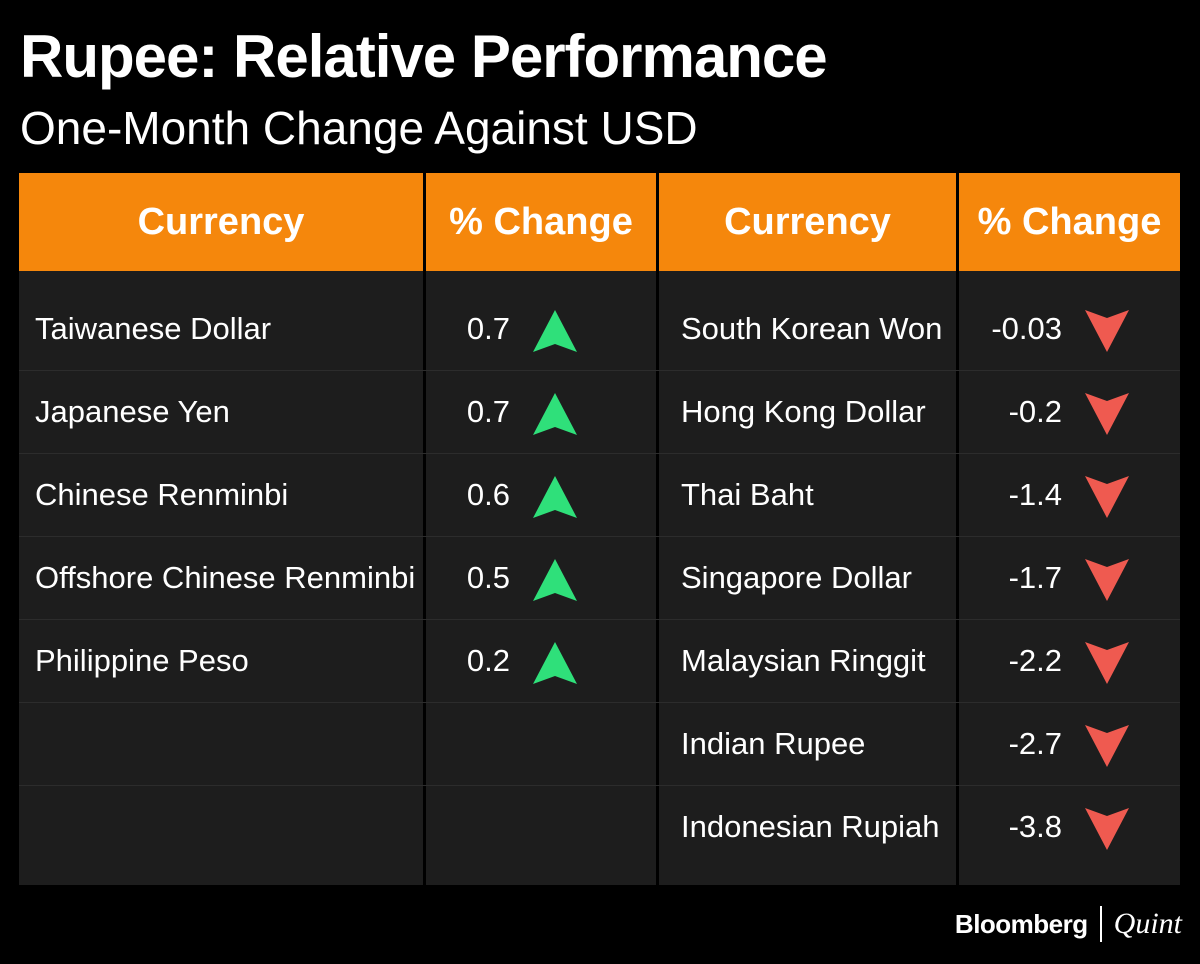 This screenshot has width=1200, height=964. I want to click on currency-name: Philippine Peso, so click(142, 660).